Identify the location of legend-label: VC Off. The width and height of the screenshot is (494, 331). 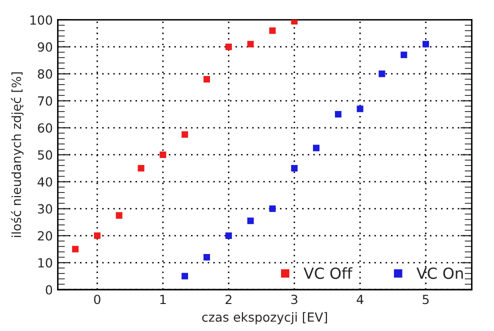
(328, 273).